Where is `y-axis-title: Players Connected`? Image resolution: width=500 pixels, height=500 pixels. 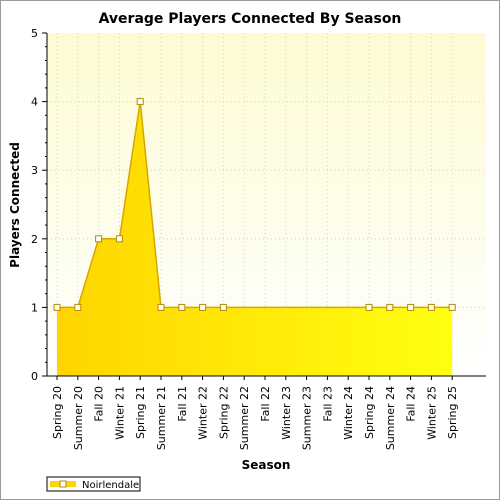 y-axis-title: Players Connected is located at coordinates (15, 205).